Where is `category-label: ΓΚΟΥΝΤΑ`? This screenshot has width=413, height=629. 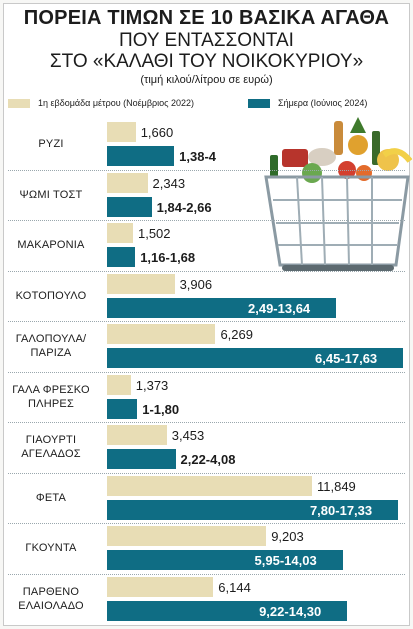 category-label: ΓΚΟΥΝΤΑ is located at coordinates (51, 548).